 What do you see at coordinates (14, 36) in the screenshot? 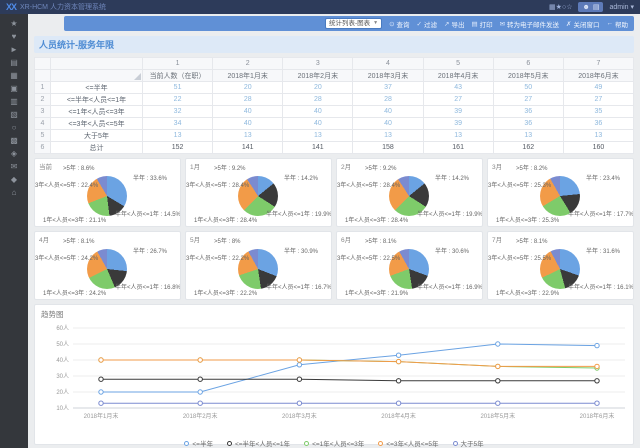
I see `sidebar-heart-icon: ♥` at bounding box center [14, 36].